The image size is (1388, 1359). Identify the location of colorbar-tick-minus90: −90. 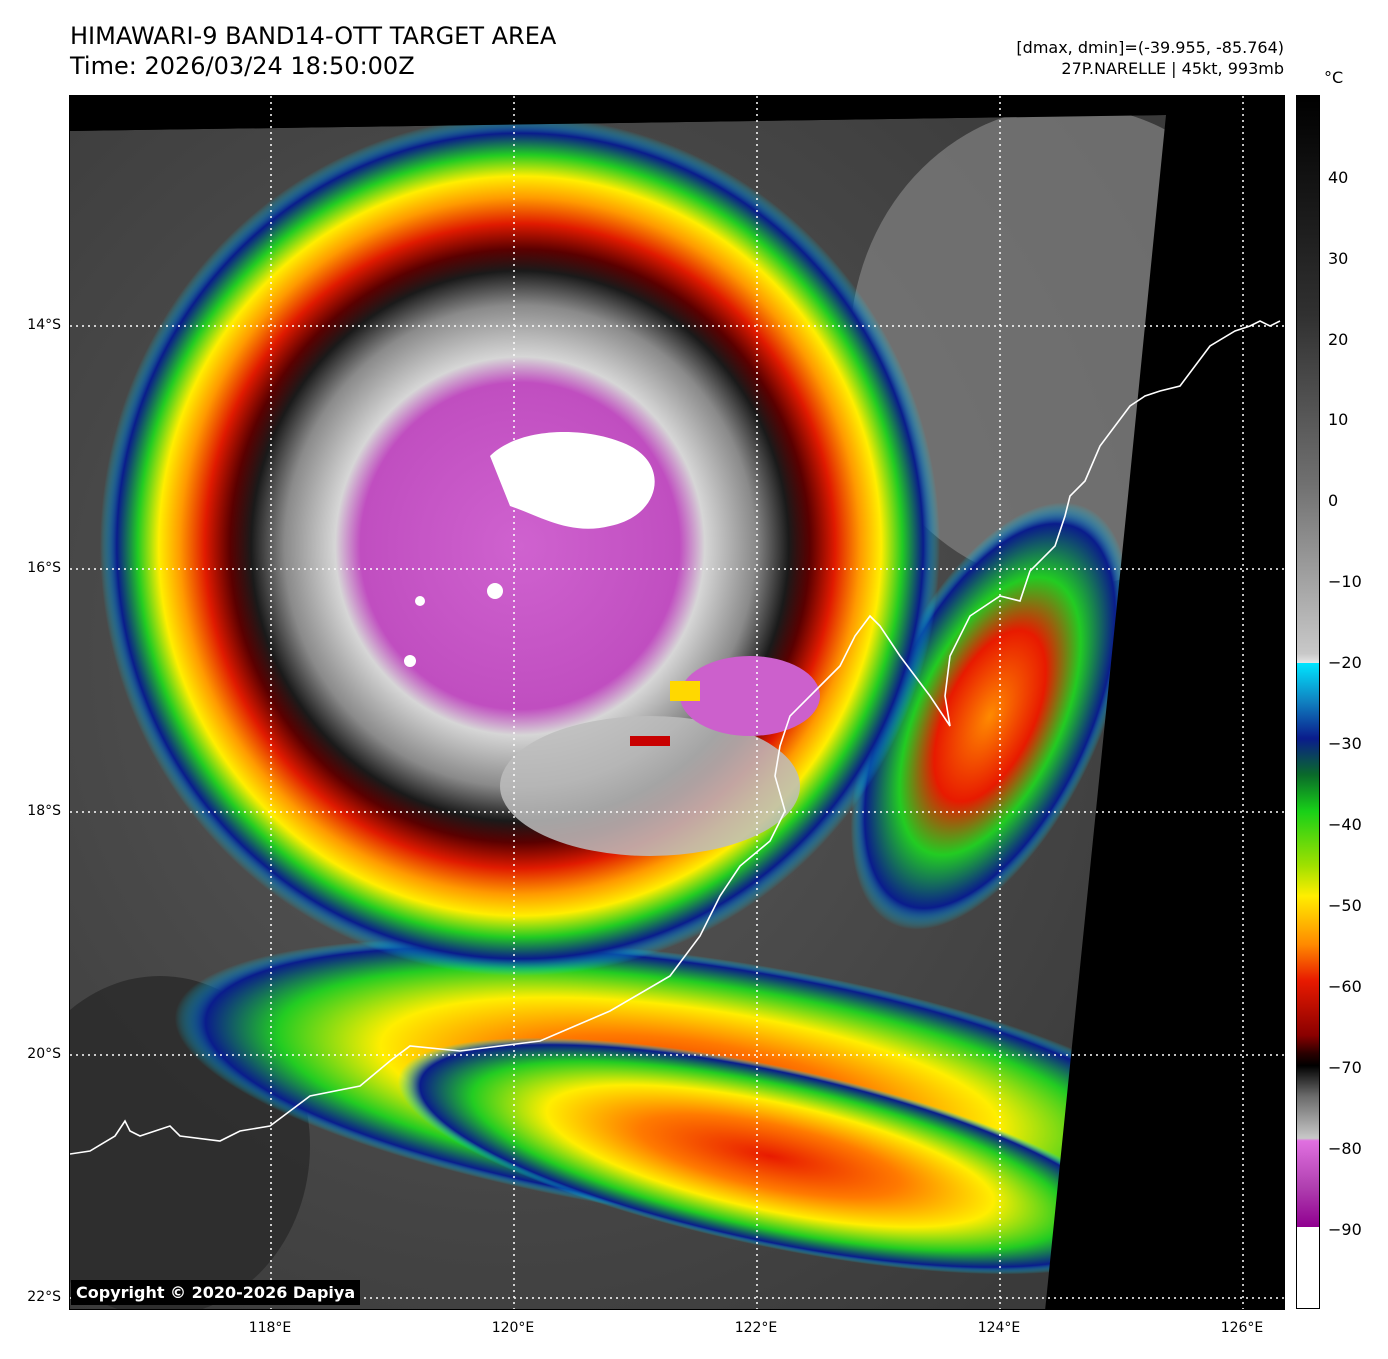
(1345, 1229).